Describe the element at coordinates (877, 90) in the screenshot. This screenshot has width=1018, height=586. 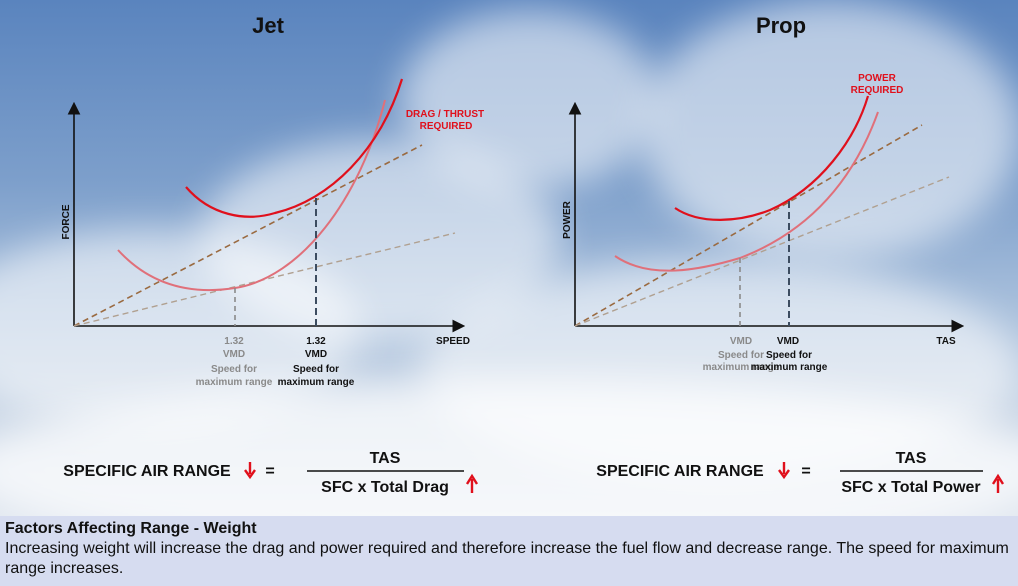
I see `prop-curve-label-2: REQUIRED` at that location.